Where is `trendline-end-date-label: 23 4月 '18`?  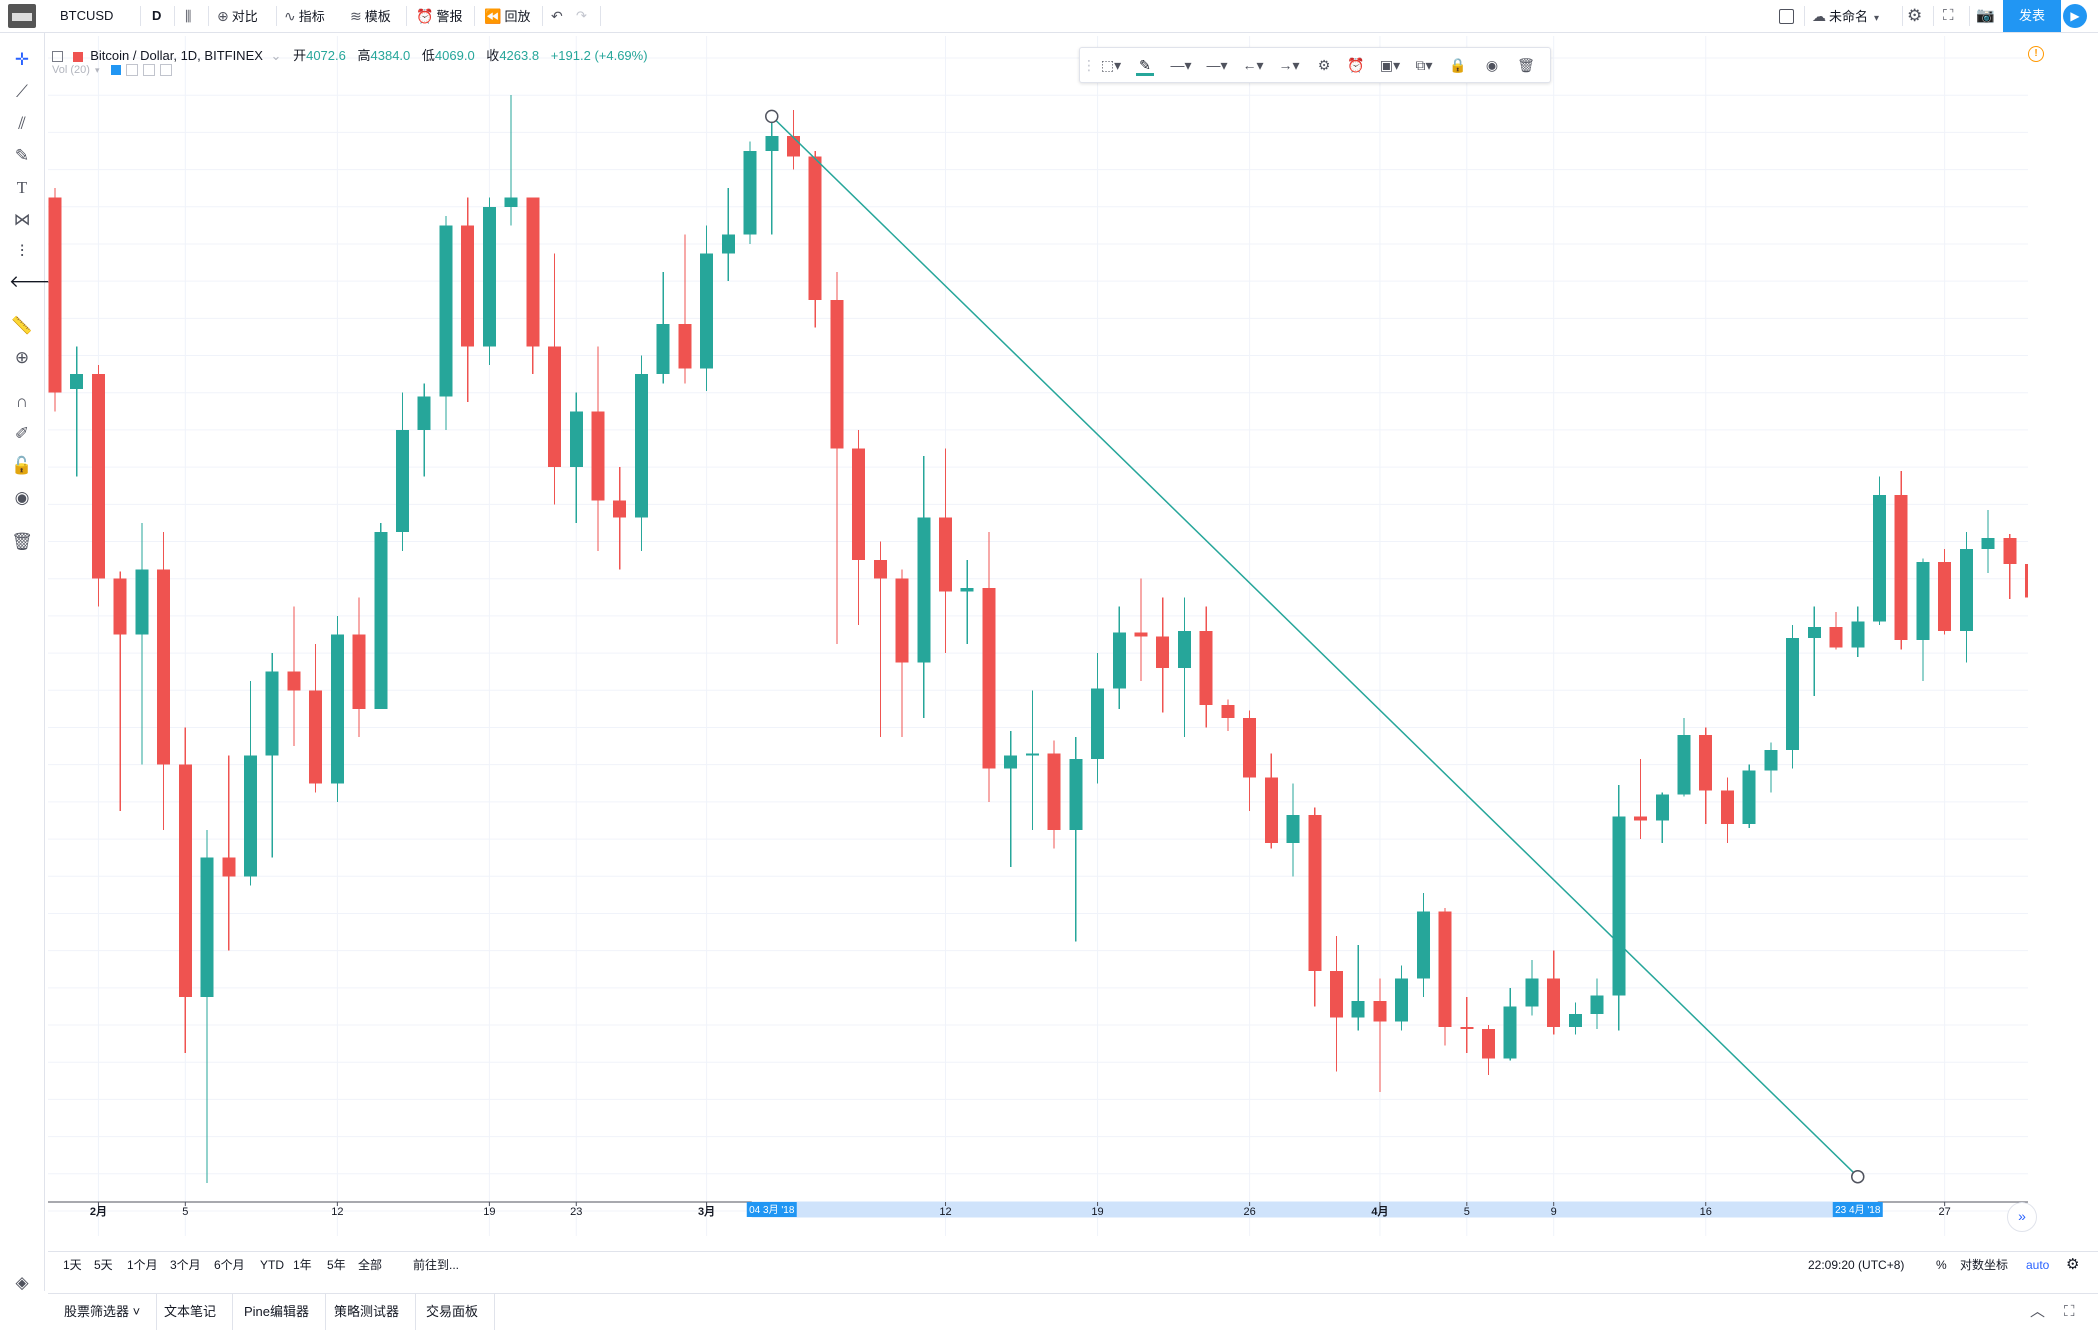
trendline-end-date-label: 23 4月 '18 is located at coordinates (1858, 1210).